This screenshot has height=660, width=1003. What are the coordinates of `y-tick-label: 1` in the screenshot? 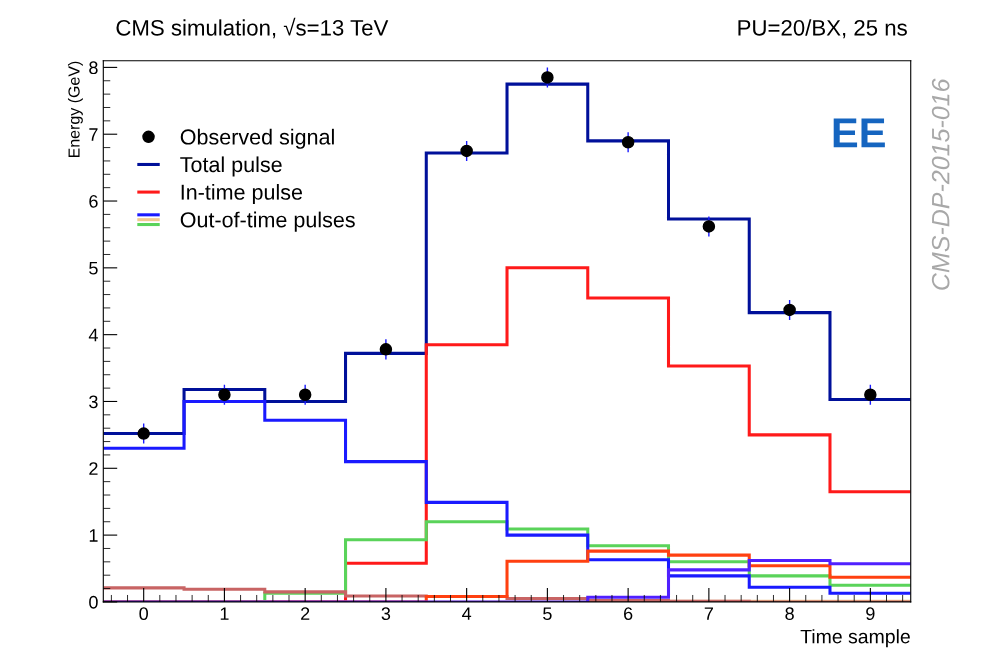 It's located at (93, 535).